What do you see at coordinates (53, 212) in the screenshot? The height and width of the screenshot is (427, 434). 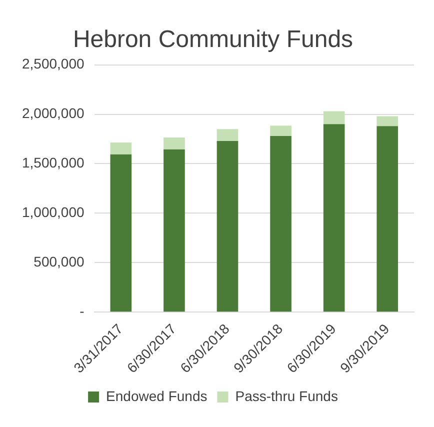 I see `y-tick-label: 1,000,000` at bounding box center [53, 212].